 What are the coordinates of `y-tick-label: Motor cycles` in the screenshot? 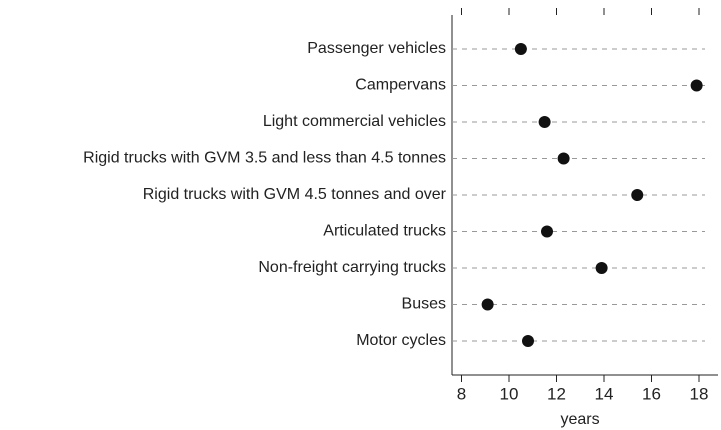 It's located at (401, 340).